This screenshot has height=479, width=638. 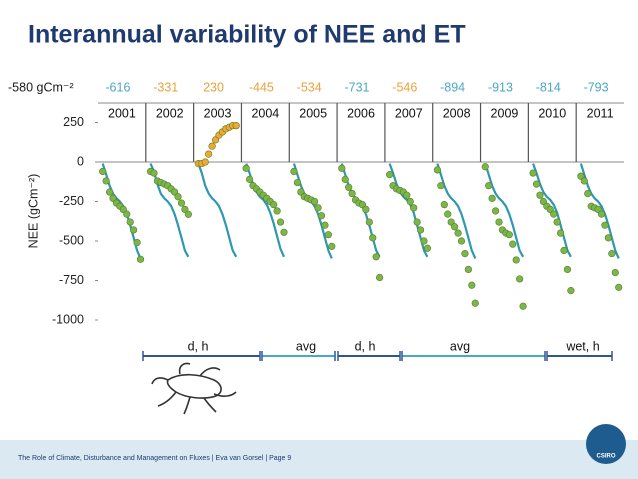 What do you see at coordinates (409, 113) in the screenshot?
I see `year-label: 2007` at bounding box center [409, 113].